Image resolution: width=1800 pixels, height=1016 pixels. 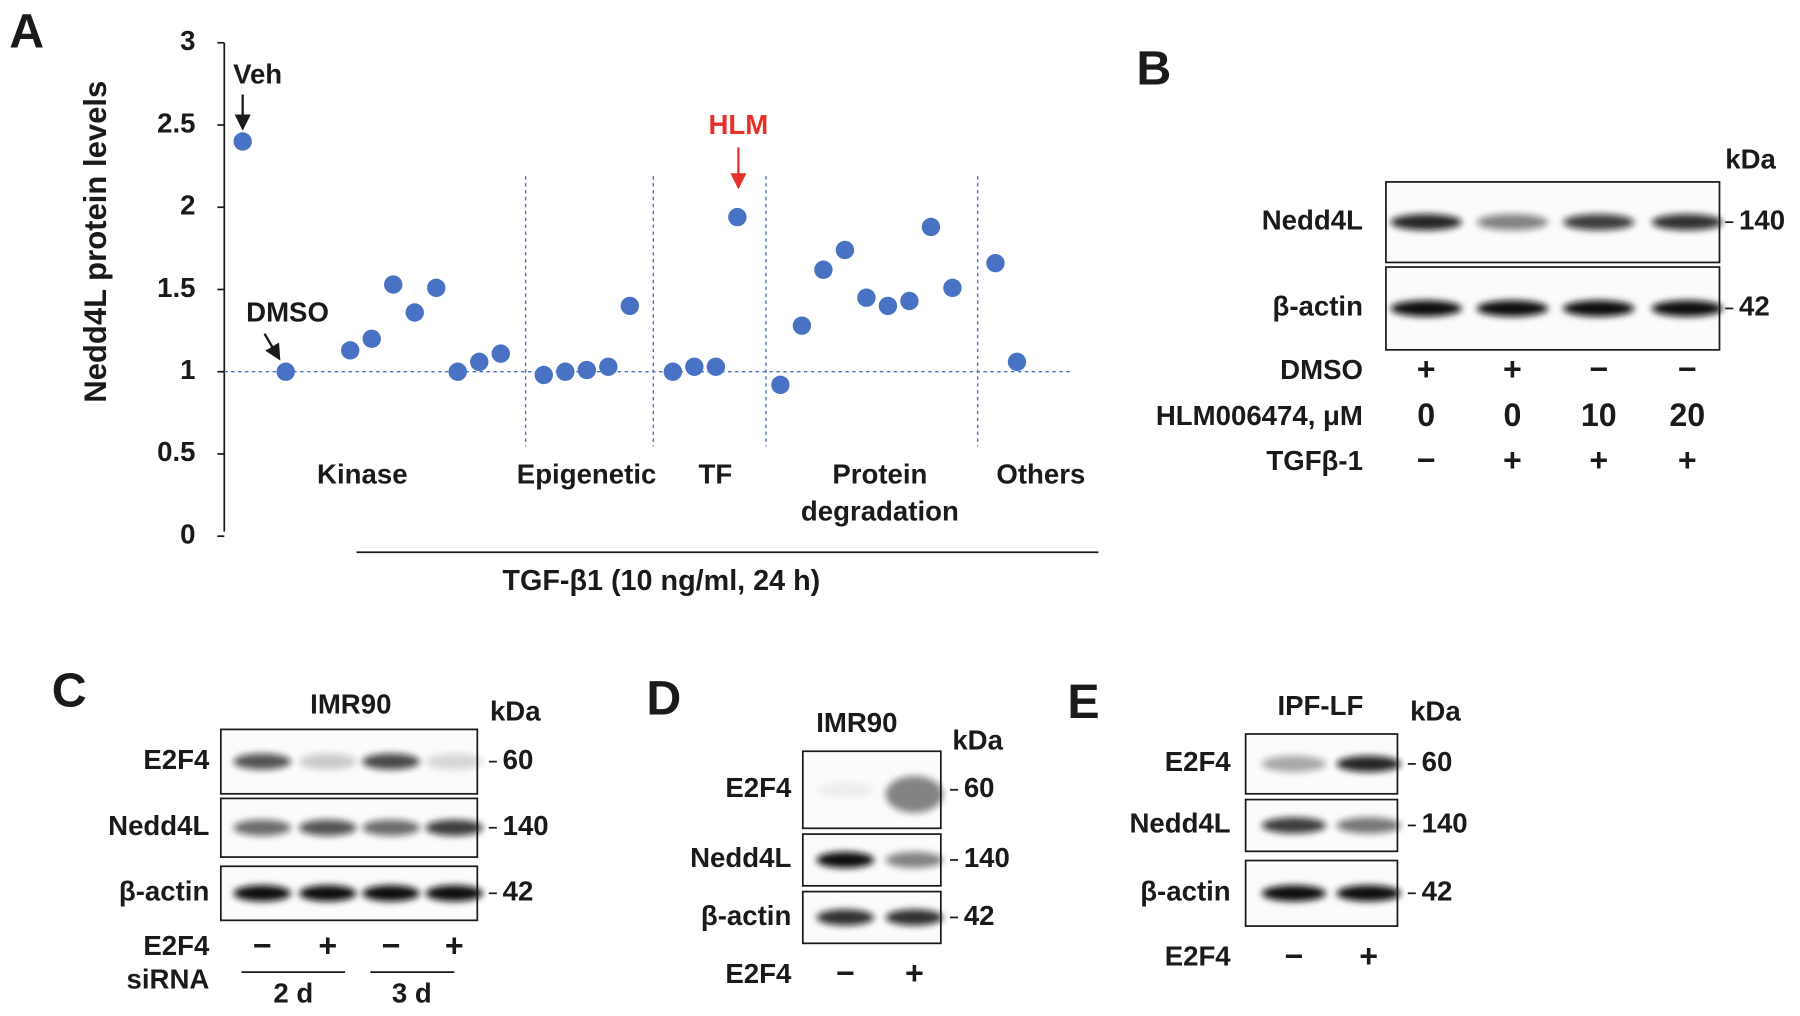 What do you see at coordinates (69, 691) in the screenshot?
I see `panel-label: C` at bounding box center [69, 691].